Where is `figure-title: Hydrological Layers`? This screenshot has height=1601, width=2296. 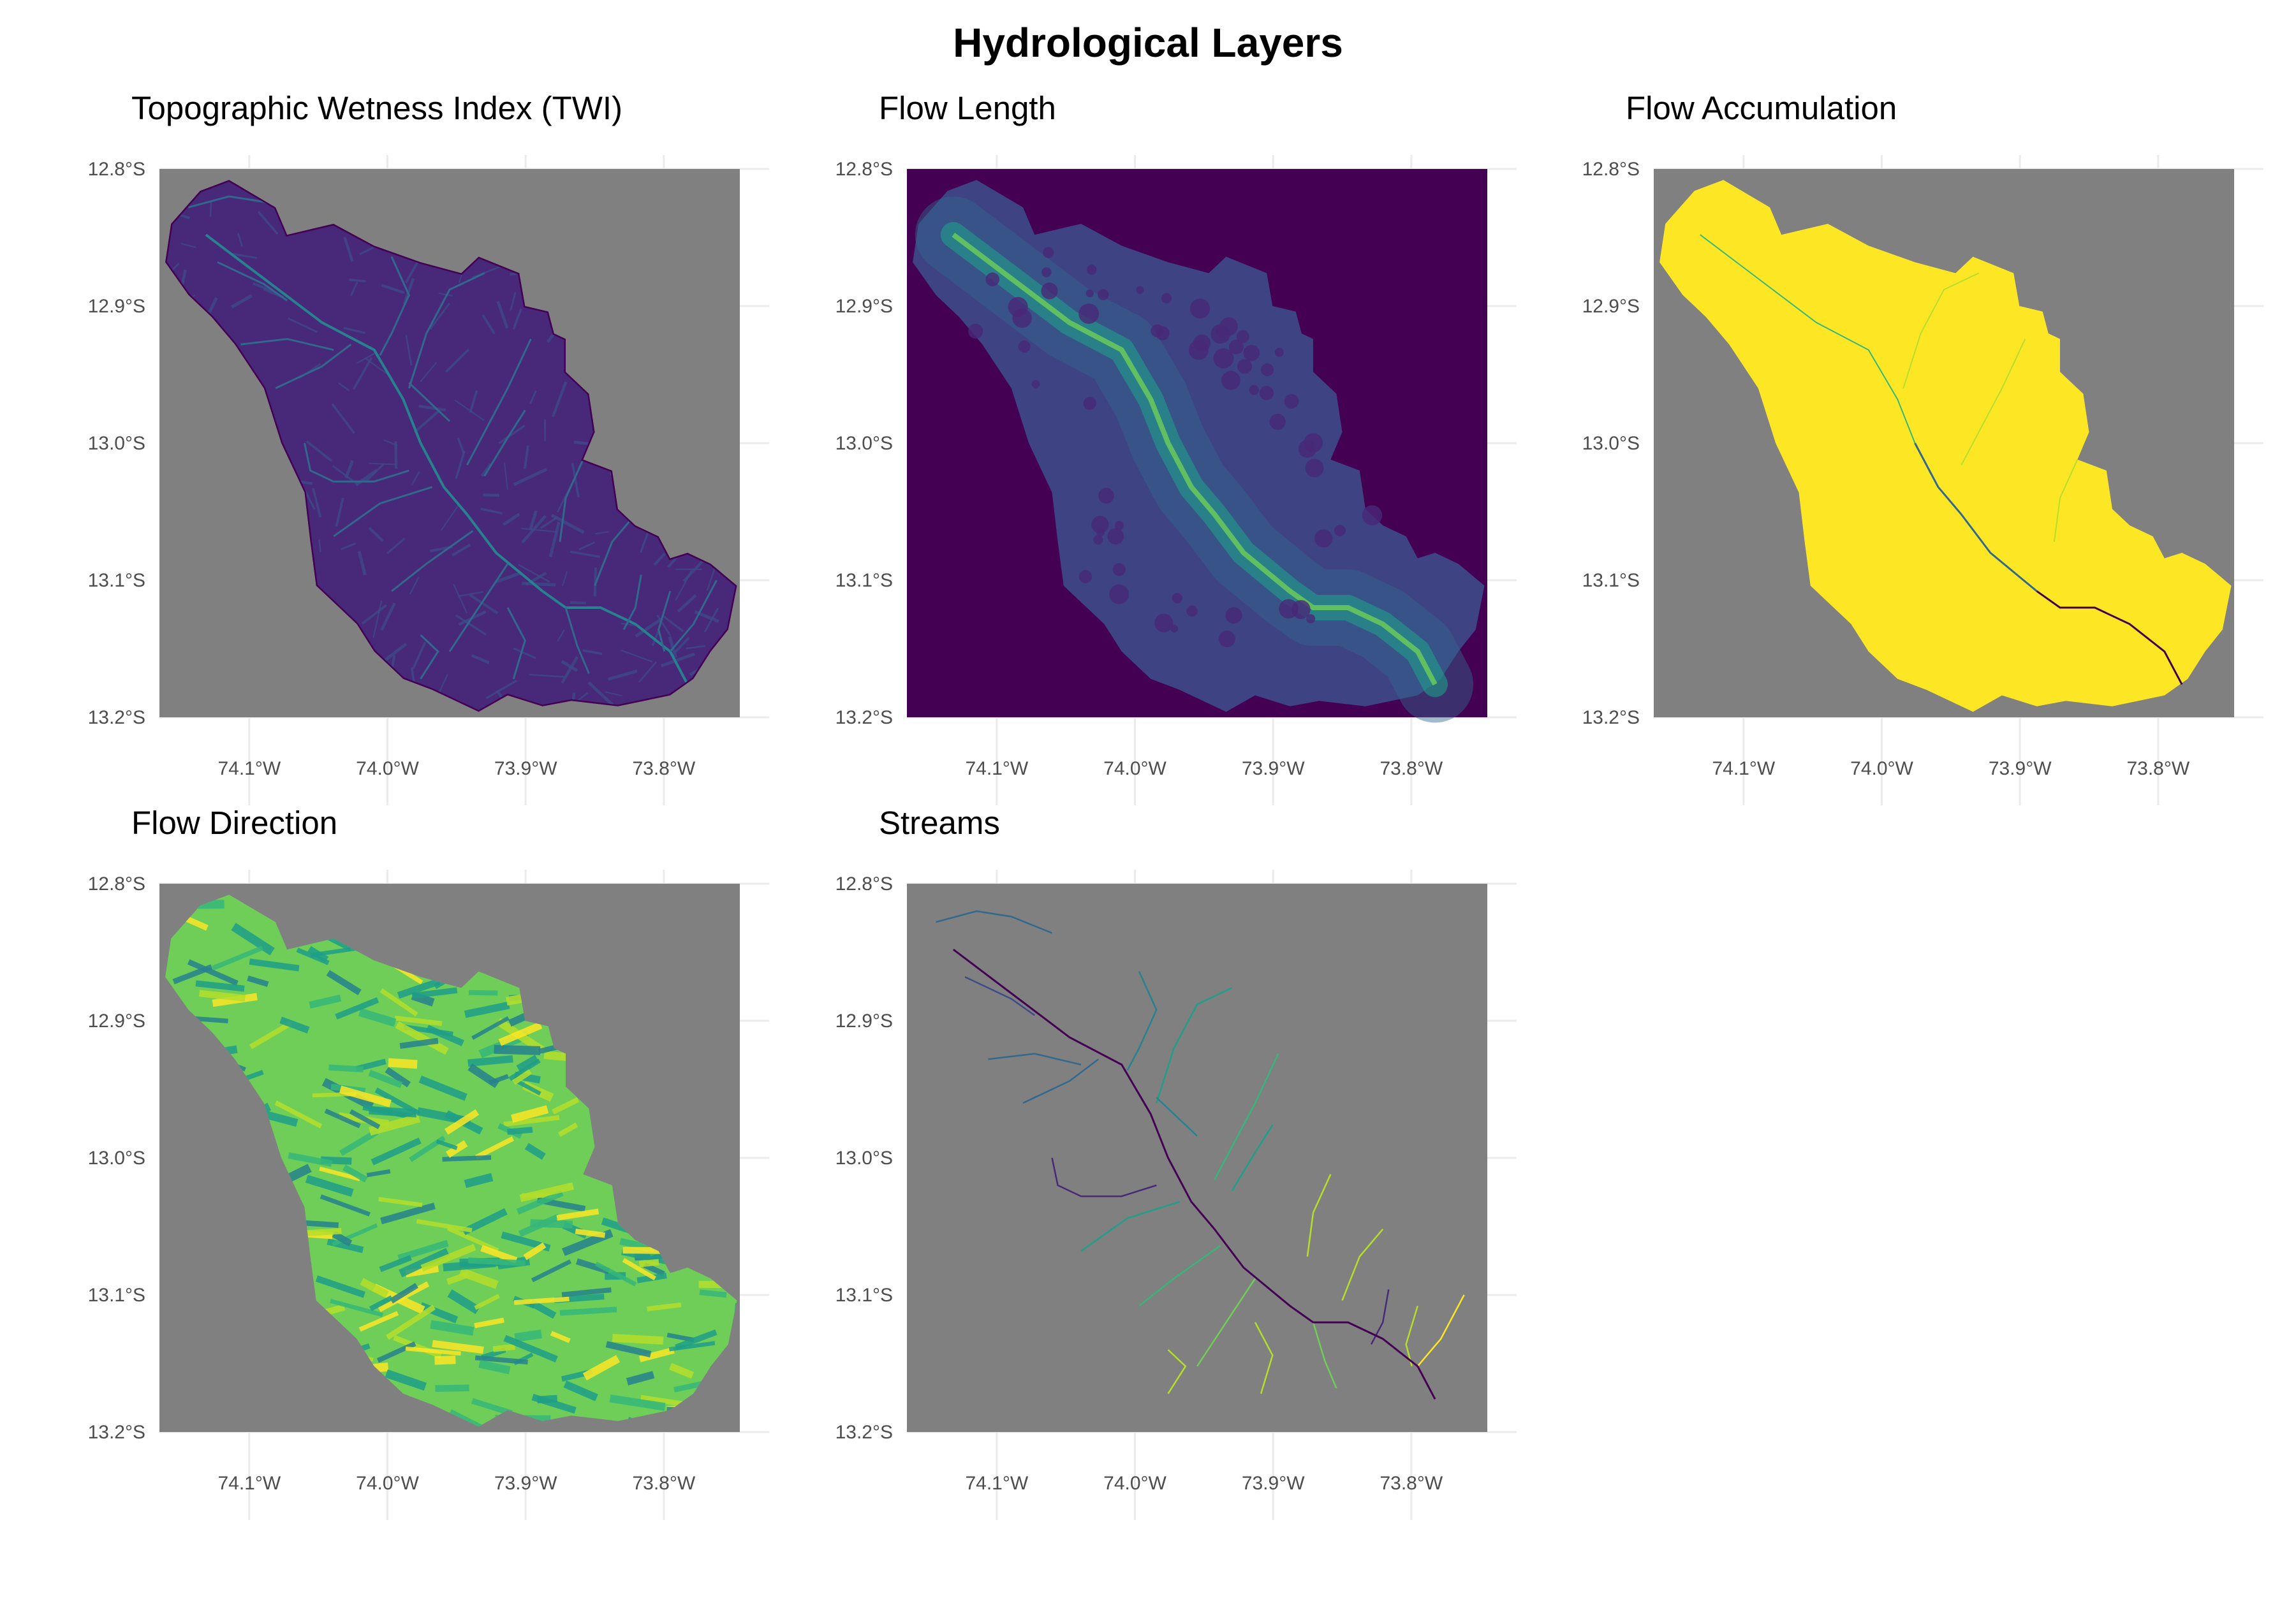 figure-title: Hydrological Layers is located at coordinates (1148, 42).